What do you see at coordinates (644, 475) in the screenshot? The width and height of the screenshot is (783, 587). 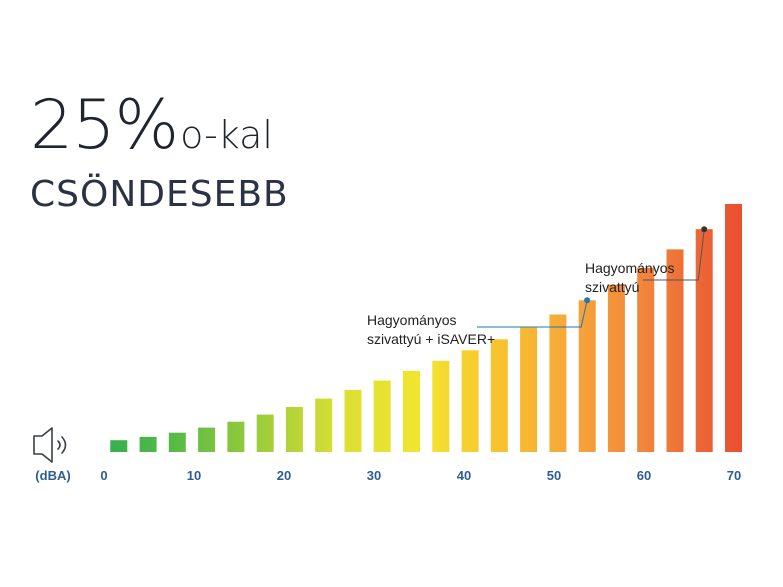 I see `x-tick-label: 60` at bounding box center [644, 475].